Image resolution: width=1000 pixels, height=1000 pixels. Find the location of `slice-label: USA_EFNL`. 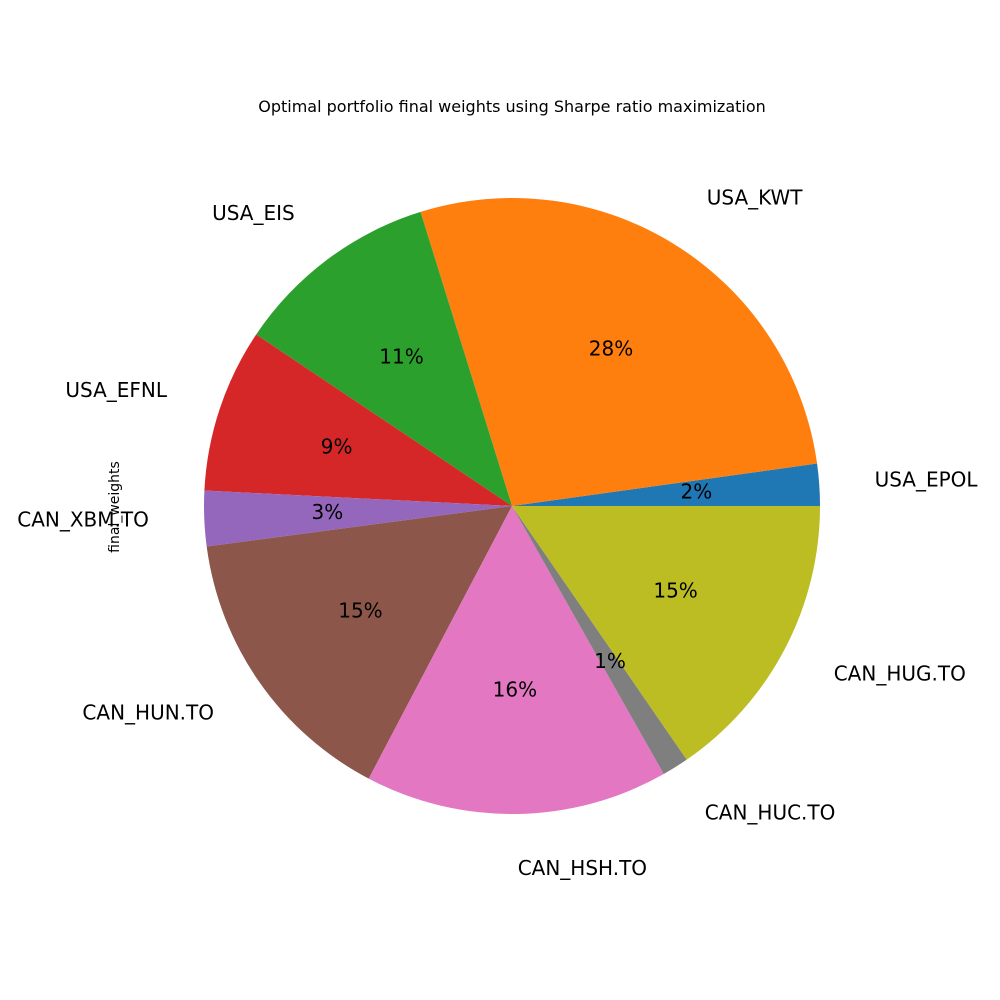

slice-label: USA_EFNL is located at coordinates (116, 390).